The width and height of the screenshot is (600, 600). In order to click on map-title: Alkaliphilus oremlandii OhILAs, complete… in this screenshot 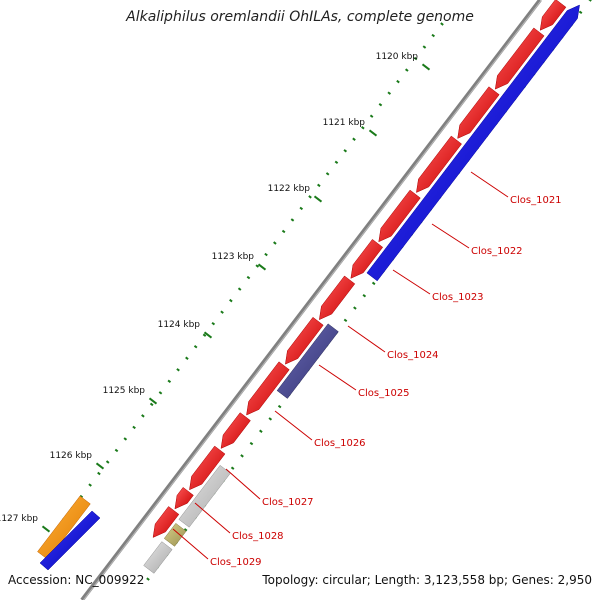, I will do `click(300, 17)`.